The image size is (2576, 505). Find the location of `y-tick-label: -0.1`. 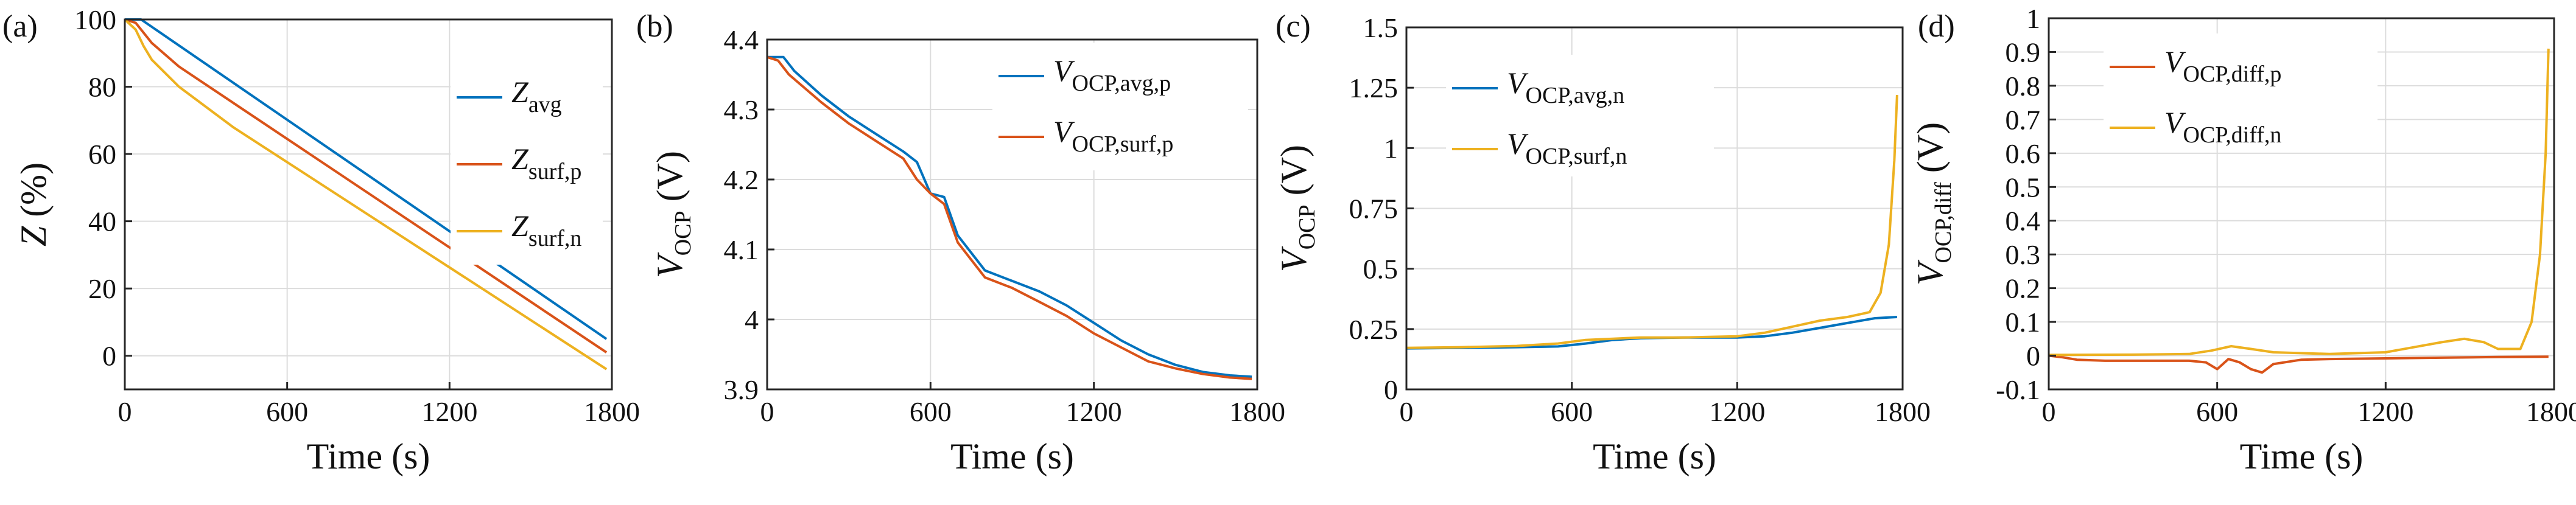

y-tick-label: -0.1 is located at coordinates (2018, 389).